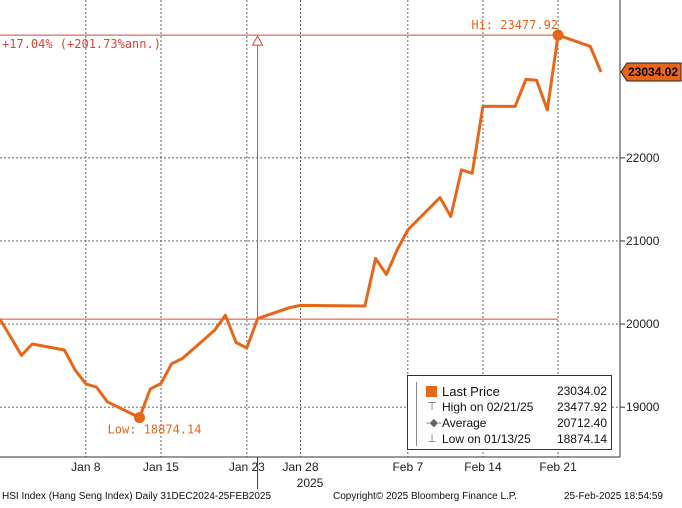  Describe the element at coordinates (510, 392) in the screenshot. I see `legend-item-last-price: Last Price 23034.02` at that location.